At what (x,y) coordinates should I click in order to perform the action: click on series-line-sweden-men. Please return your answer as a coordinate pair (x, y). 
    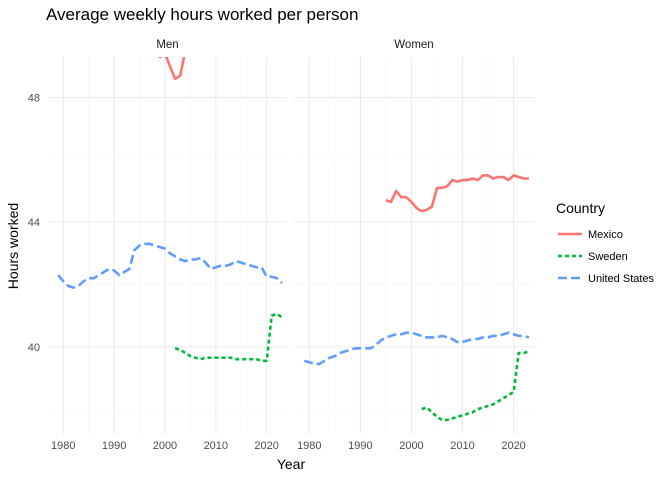
    Looking at the image, I should click on (228, 337).